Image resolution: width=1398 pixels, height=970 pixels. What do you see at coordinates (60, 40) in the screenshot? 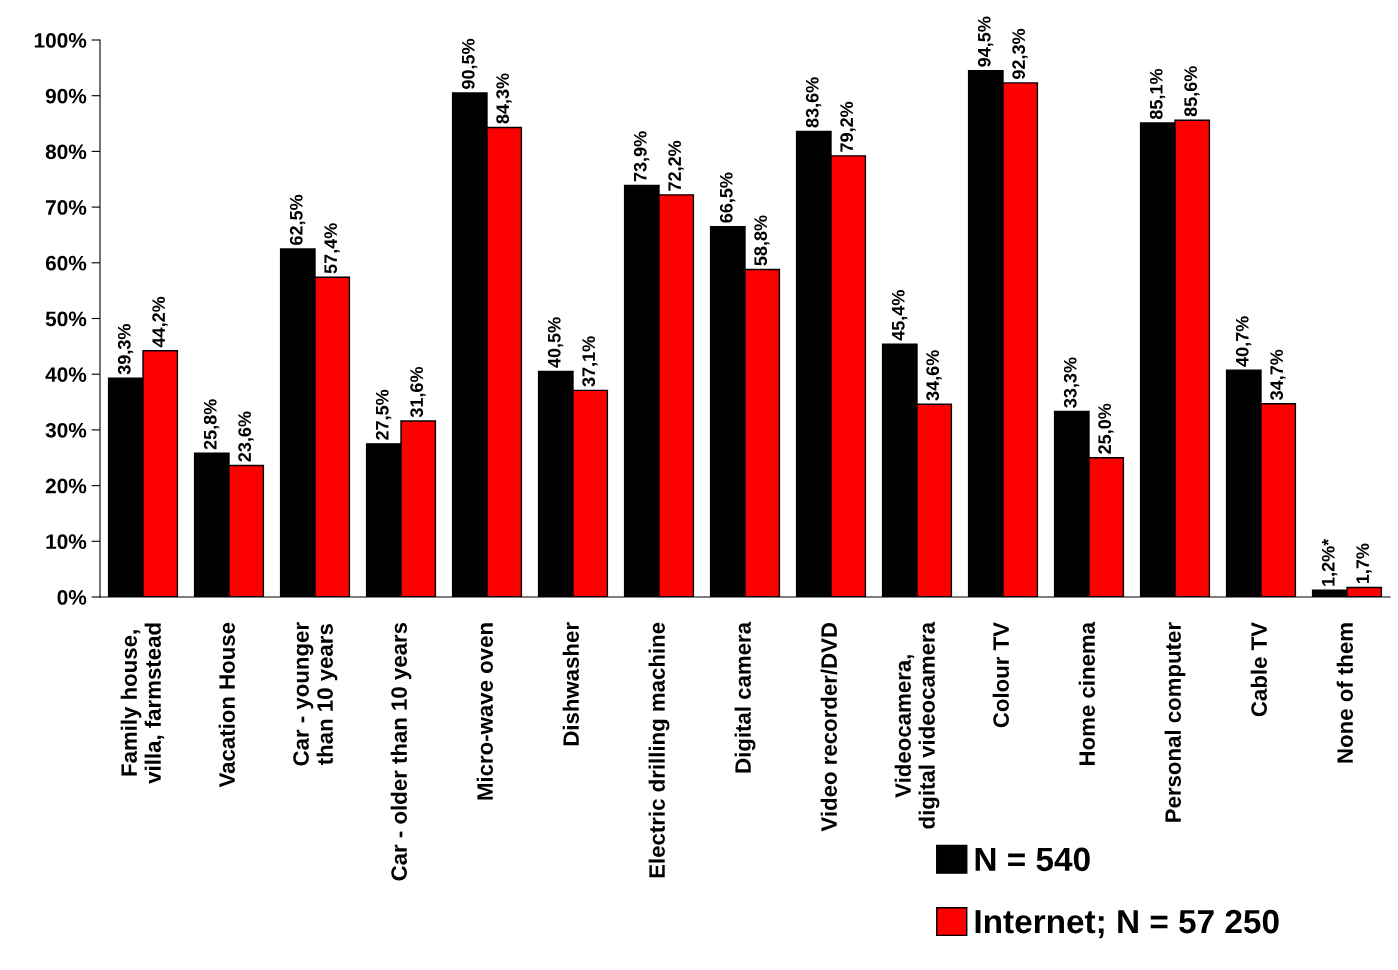
I see `y-tick-label: 100%` at bounding box center [60, 40].